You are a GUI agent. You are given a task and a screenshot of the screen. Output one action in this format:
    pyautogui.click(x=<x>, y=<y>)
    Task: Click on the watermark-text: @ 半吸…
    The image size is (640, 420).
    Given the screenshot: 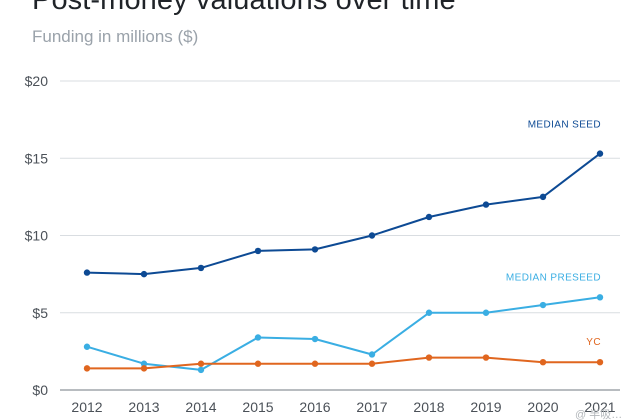 What is the action you would take?
    pyautogui.click(x=598, y=413)
    